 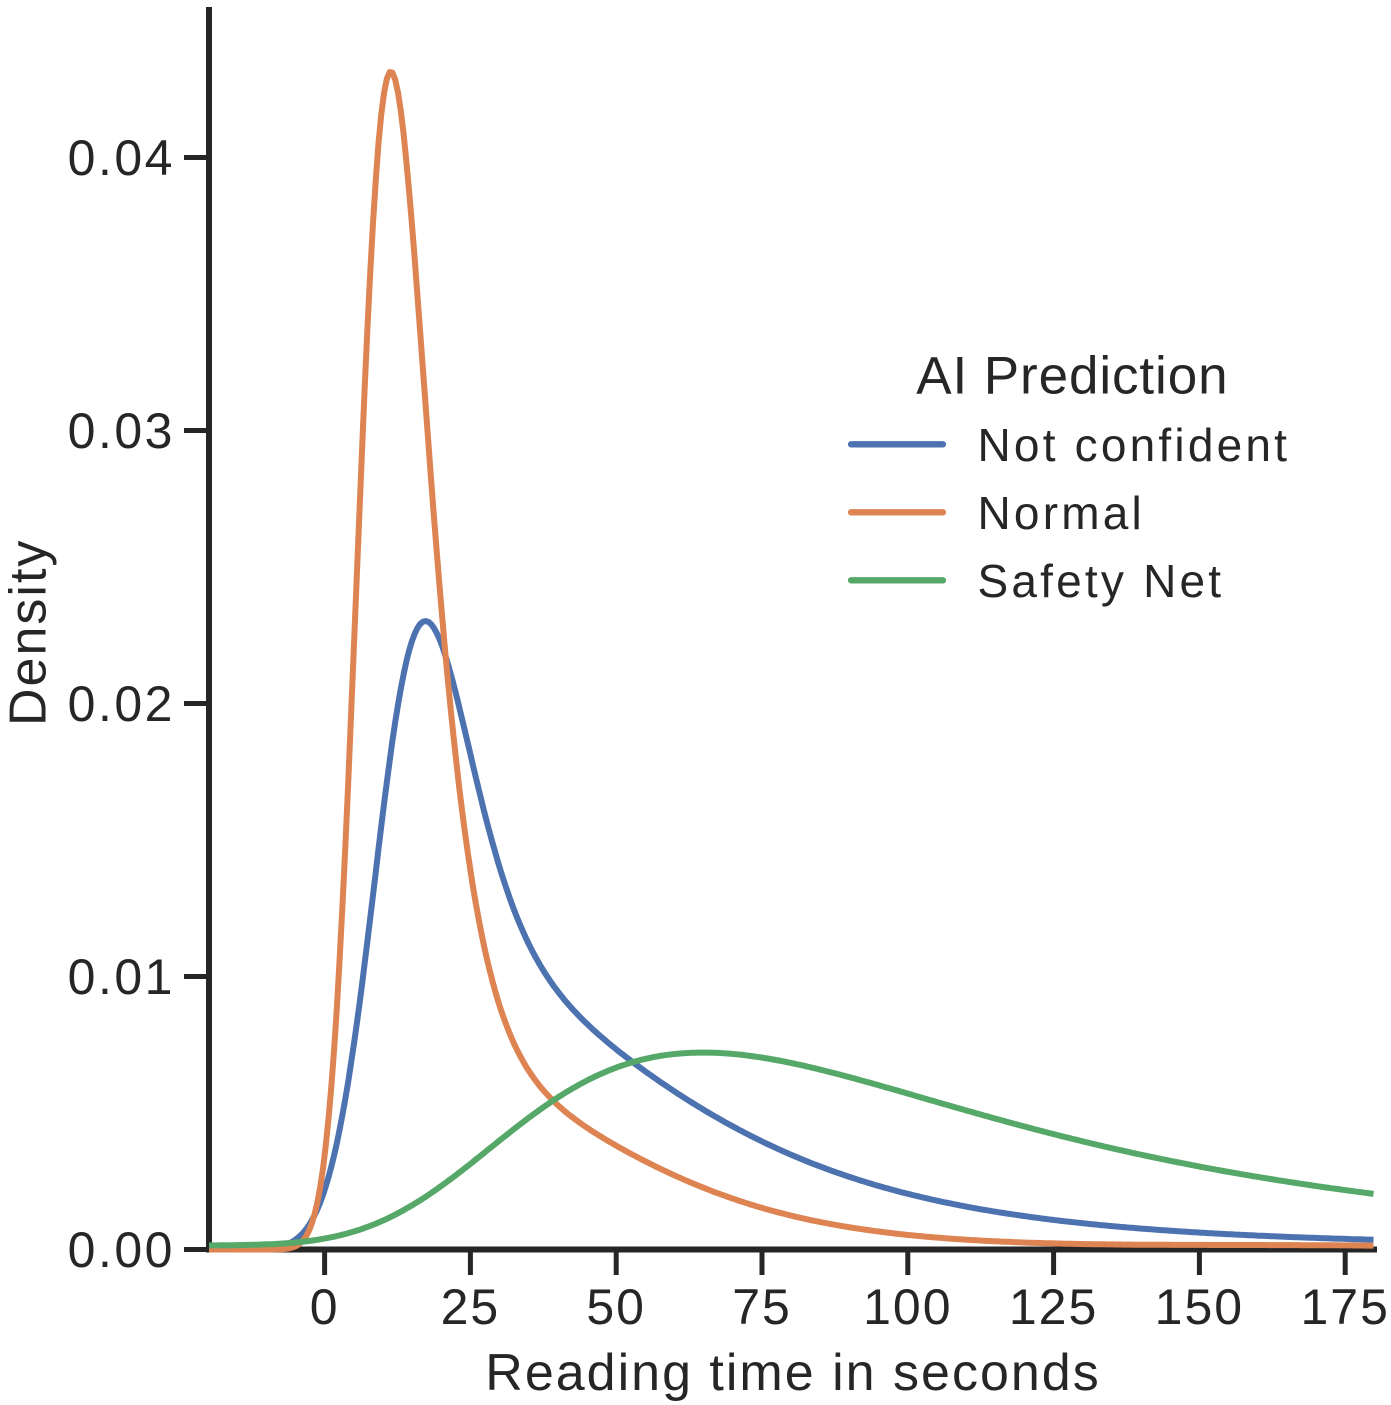 What do you see at coordinates (121, 431) in the screenshot?
I see `svg-text: 0.03` at bounding box center [121, 431].